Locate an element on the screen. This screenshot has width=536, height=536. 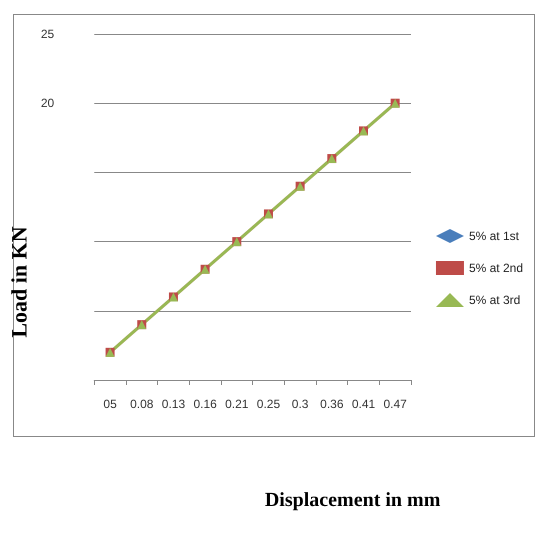
y-axis-title: Load in KN is located at coordinates (19, 282).